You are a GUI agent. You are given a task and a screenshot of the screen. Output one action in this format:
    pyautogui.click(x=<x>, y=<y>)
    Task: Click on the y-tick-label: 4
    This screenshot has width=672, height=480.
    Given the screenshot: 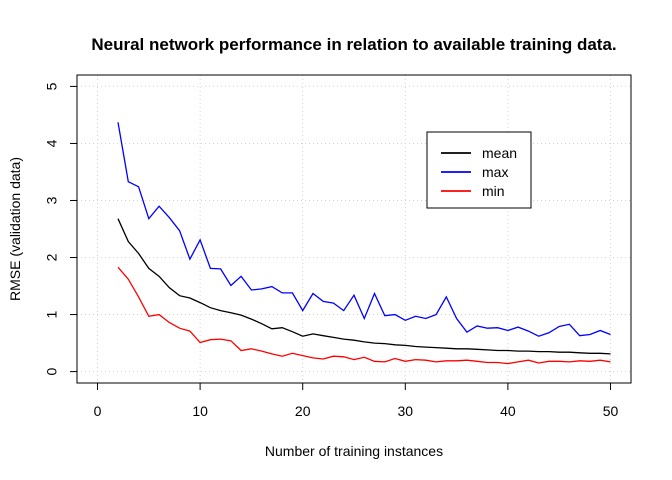 What is the action you would take?
    pyautogui.click(x=52, y=143)
    